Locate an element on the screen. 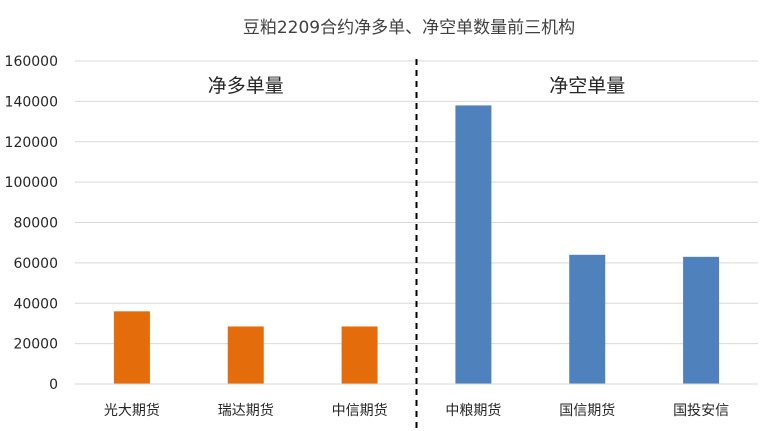 This screenshot has height=431, width=773. y-tick-label: 40000 is located at coordinates (35, 304).